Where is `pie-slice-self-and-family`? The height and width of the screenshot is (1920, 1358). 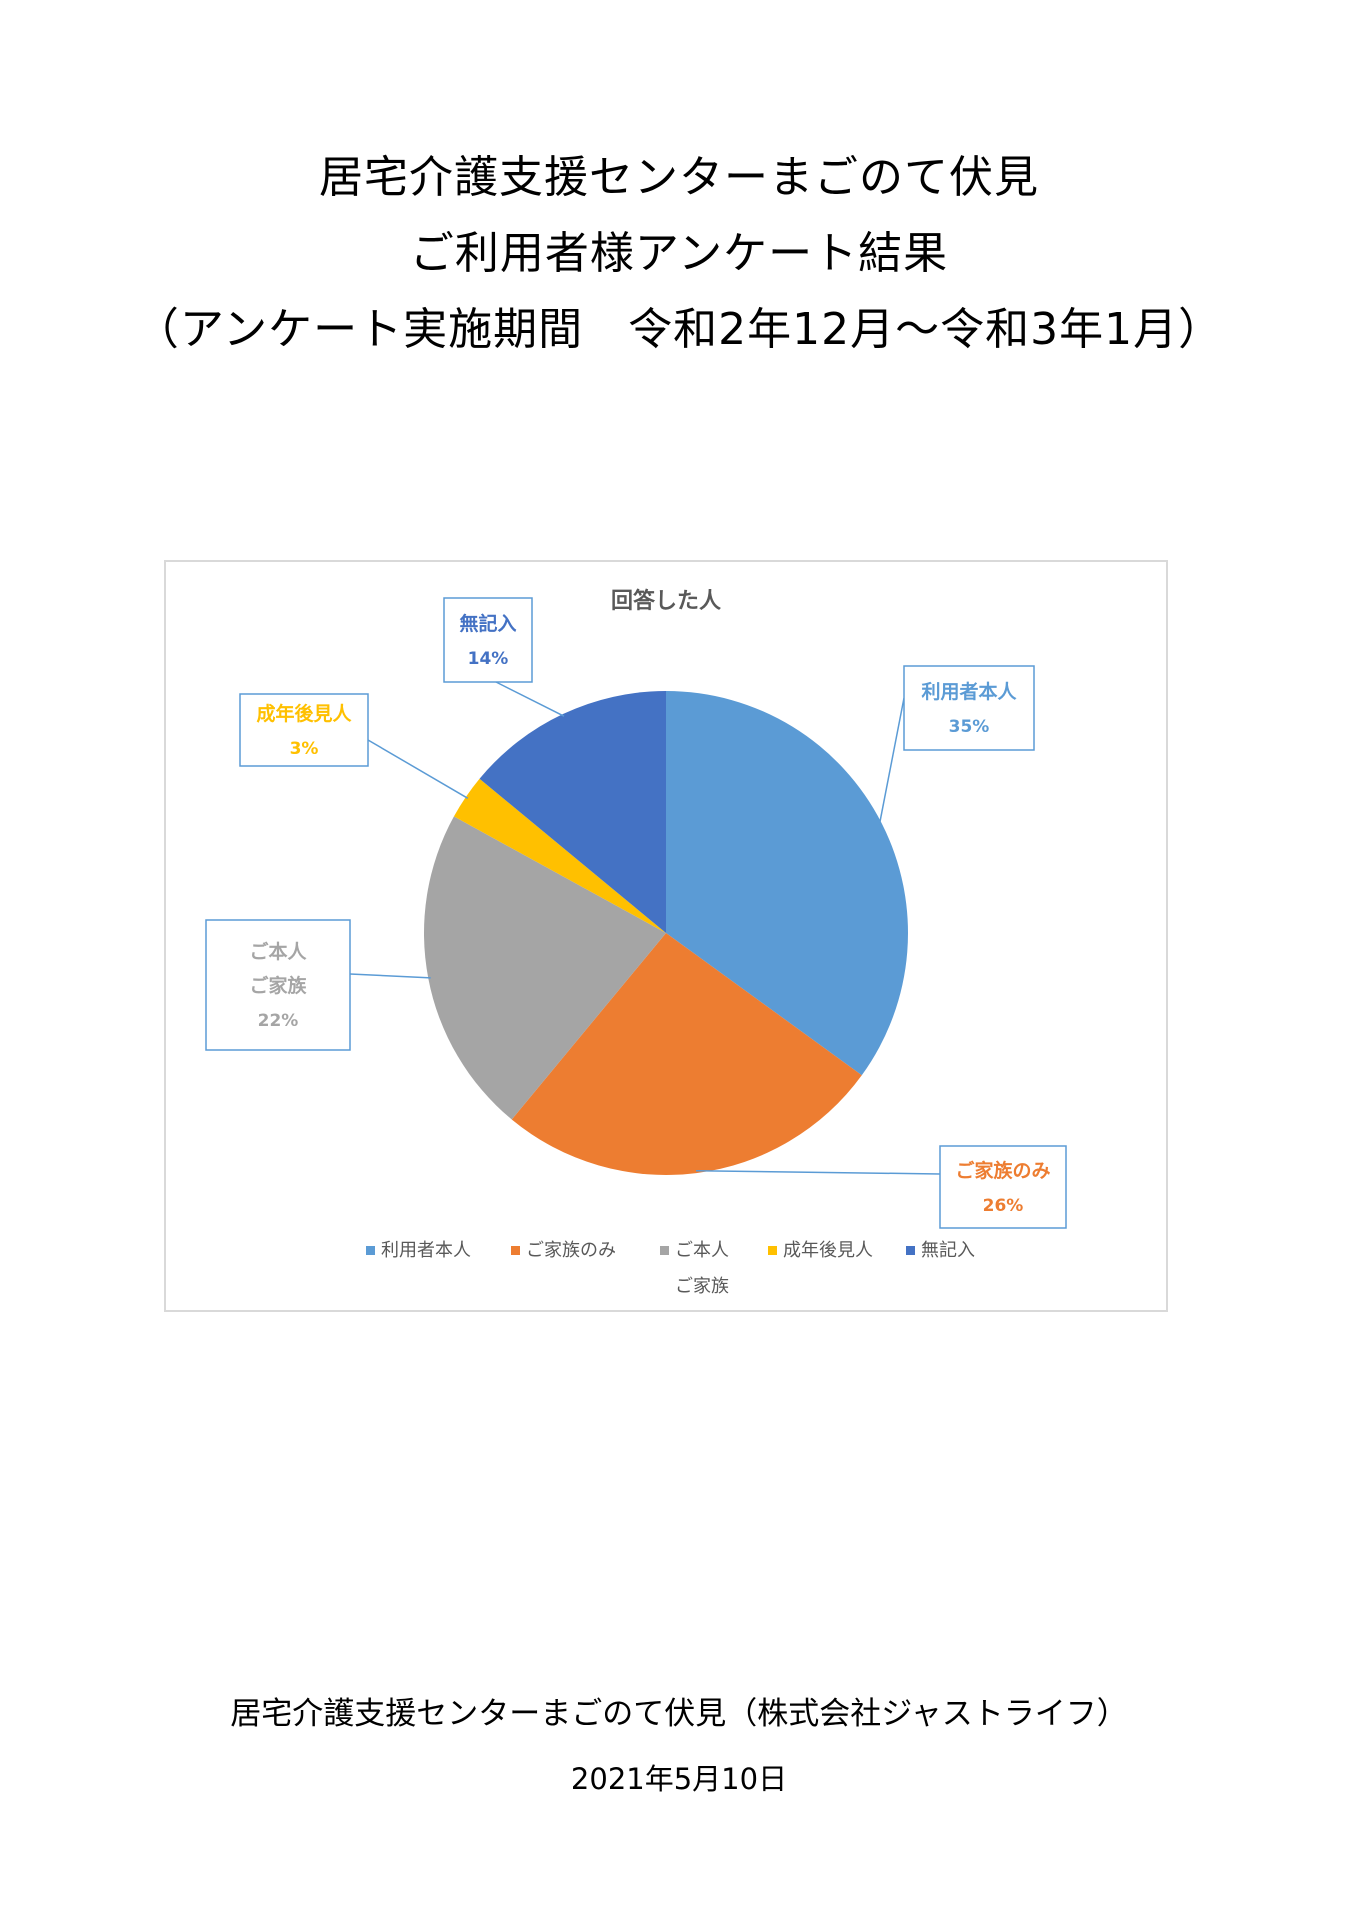
pie-slice-self-and-family is located at coordinates (544, 968).